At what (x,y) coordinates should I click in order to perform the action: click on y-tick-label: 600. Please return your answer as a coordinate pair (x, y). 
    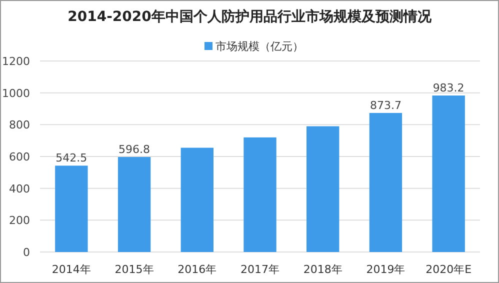
    Looking at the image, I should click on (19, 157).